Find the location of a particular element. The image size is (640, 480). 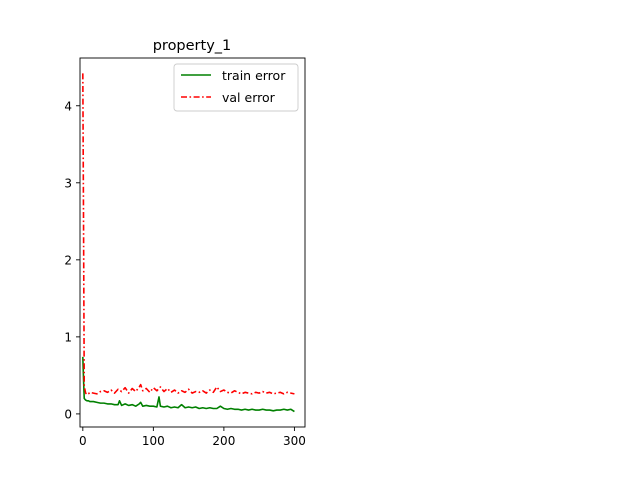

chart-title: property_1 is located at coordinates (192, 46).